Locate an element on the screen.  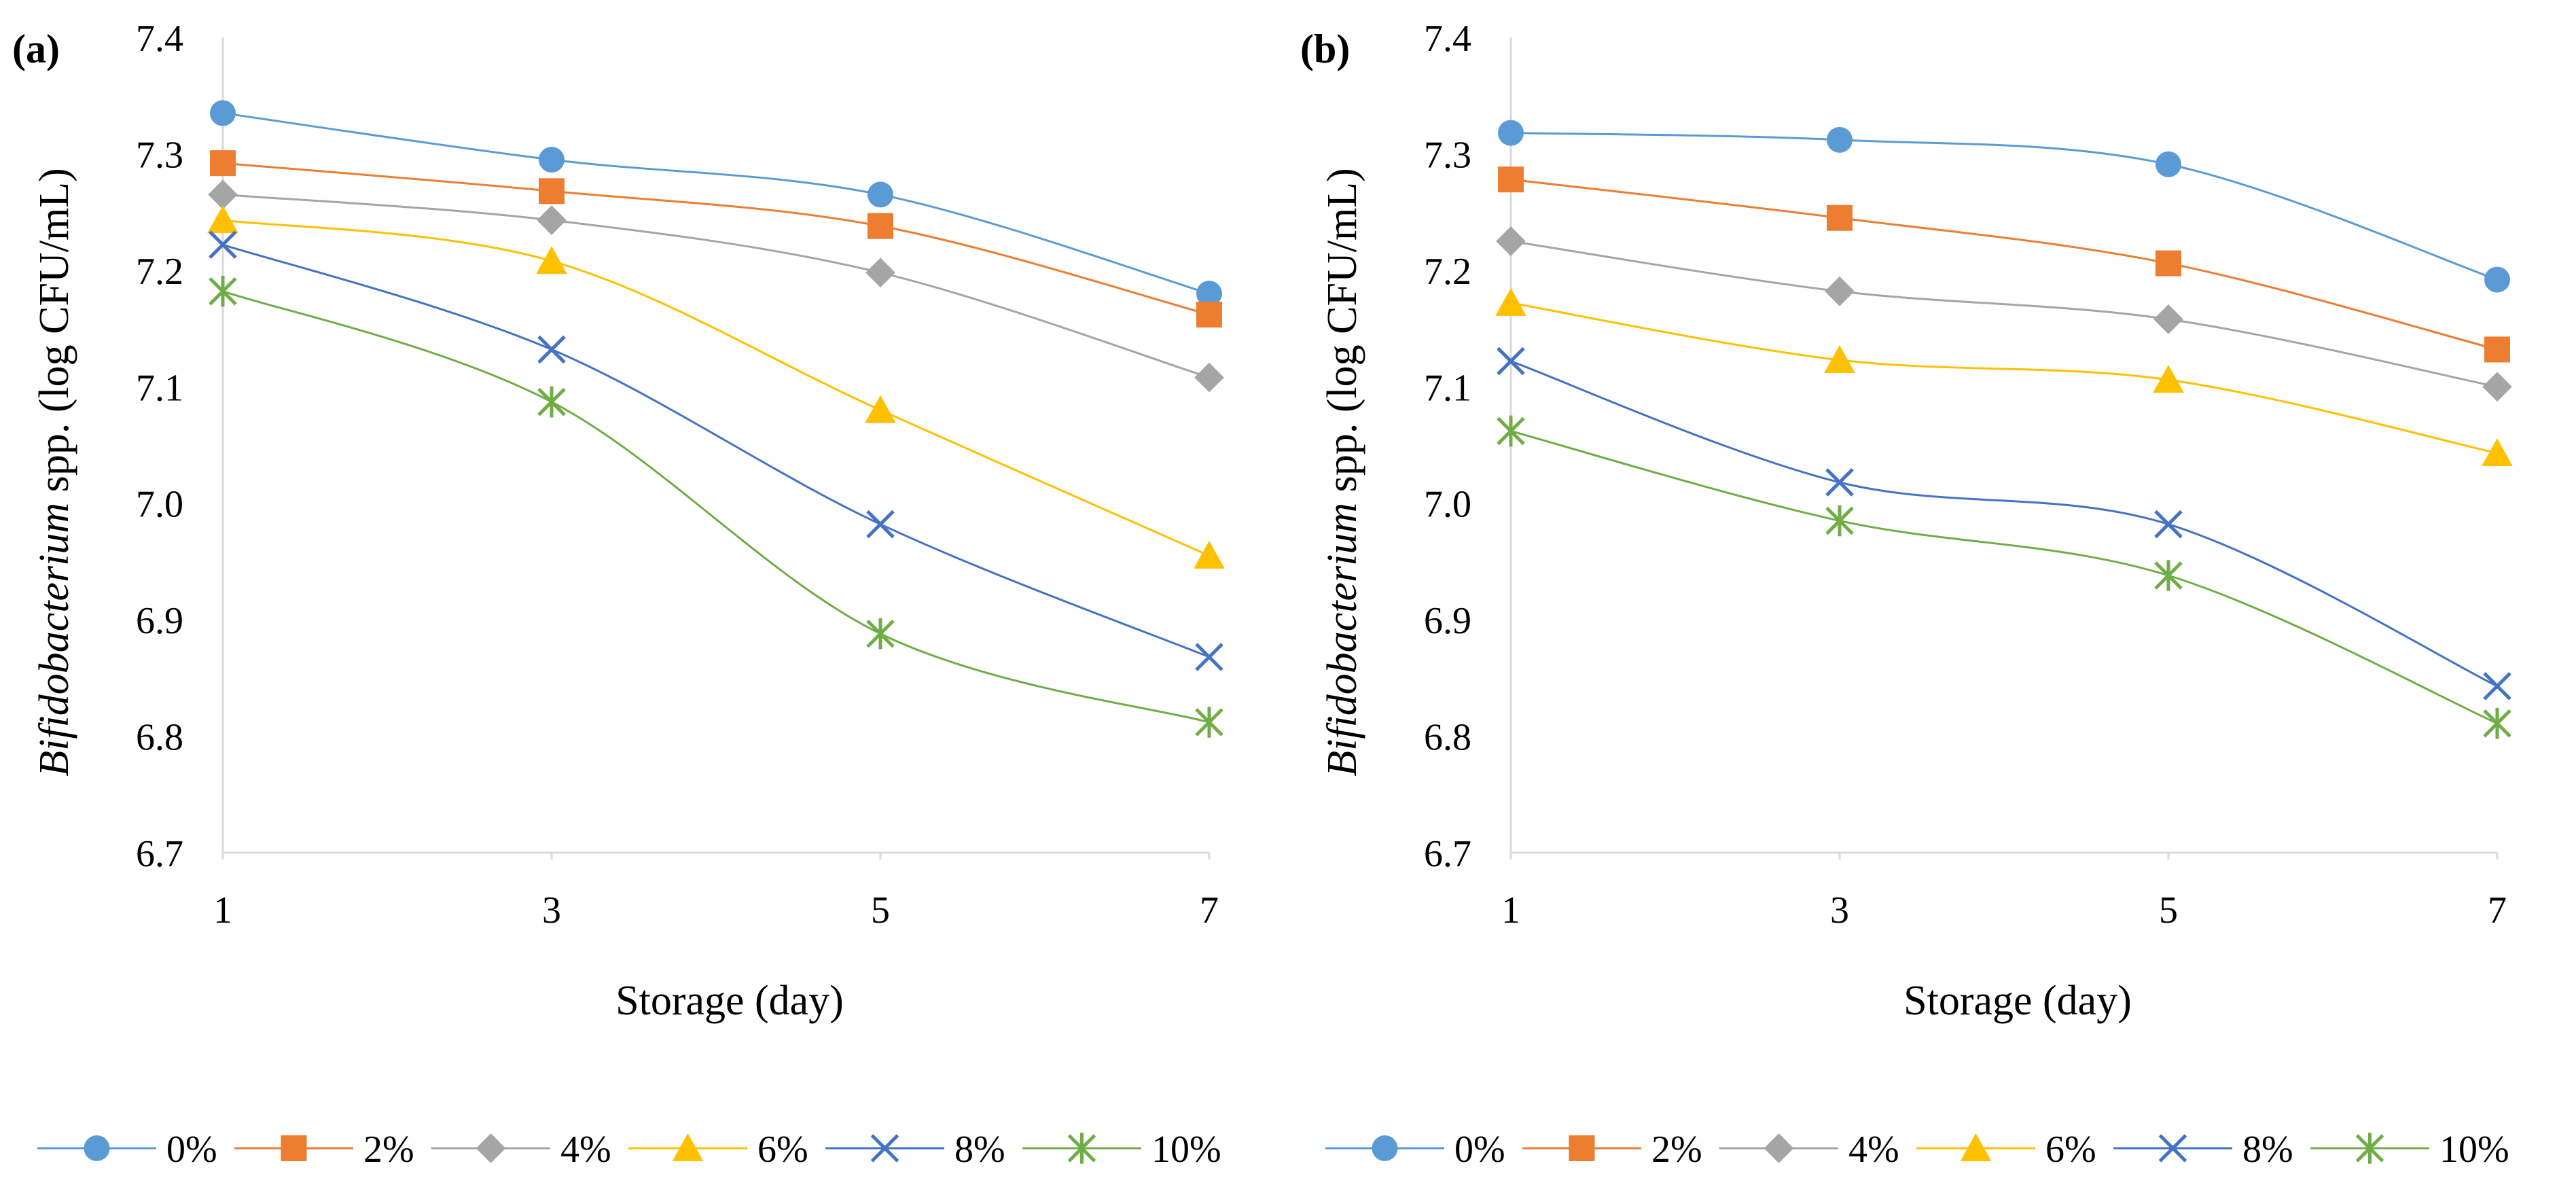
chart-a-y-axis-title: Bifidobacterium spp. (log CFU/mL) is located at coordinates (54, 472).